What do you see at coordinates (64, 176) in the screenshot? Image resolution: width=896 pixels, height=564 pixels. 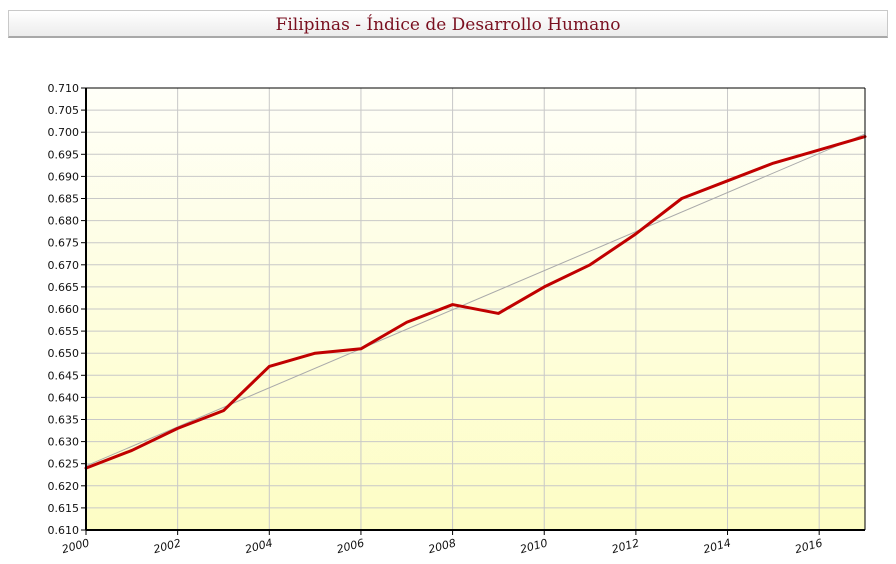 I see `y-tick-label: 0.690` at bounding box center [64, 176].